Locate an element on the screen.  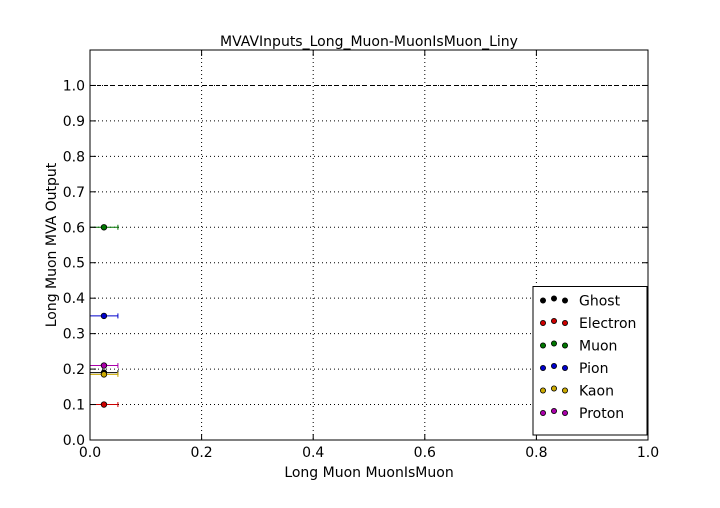
legend: Ghost Electron Muon Pion Kaon Proton is located at coordinates (590, 361).